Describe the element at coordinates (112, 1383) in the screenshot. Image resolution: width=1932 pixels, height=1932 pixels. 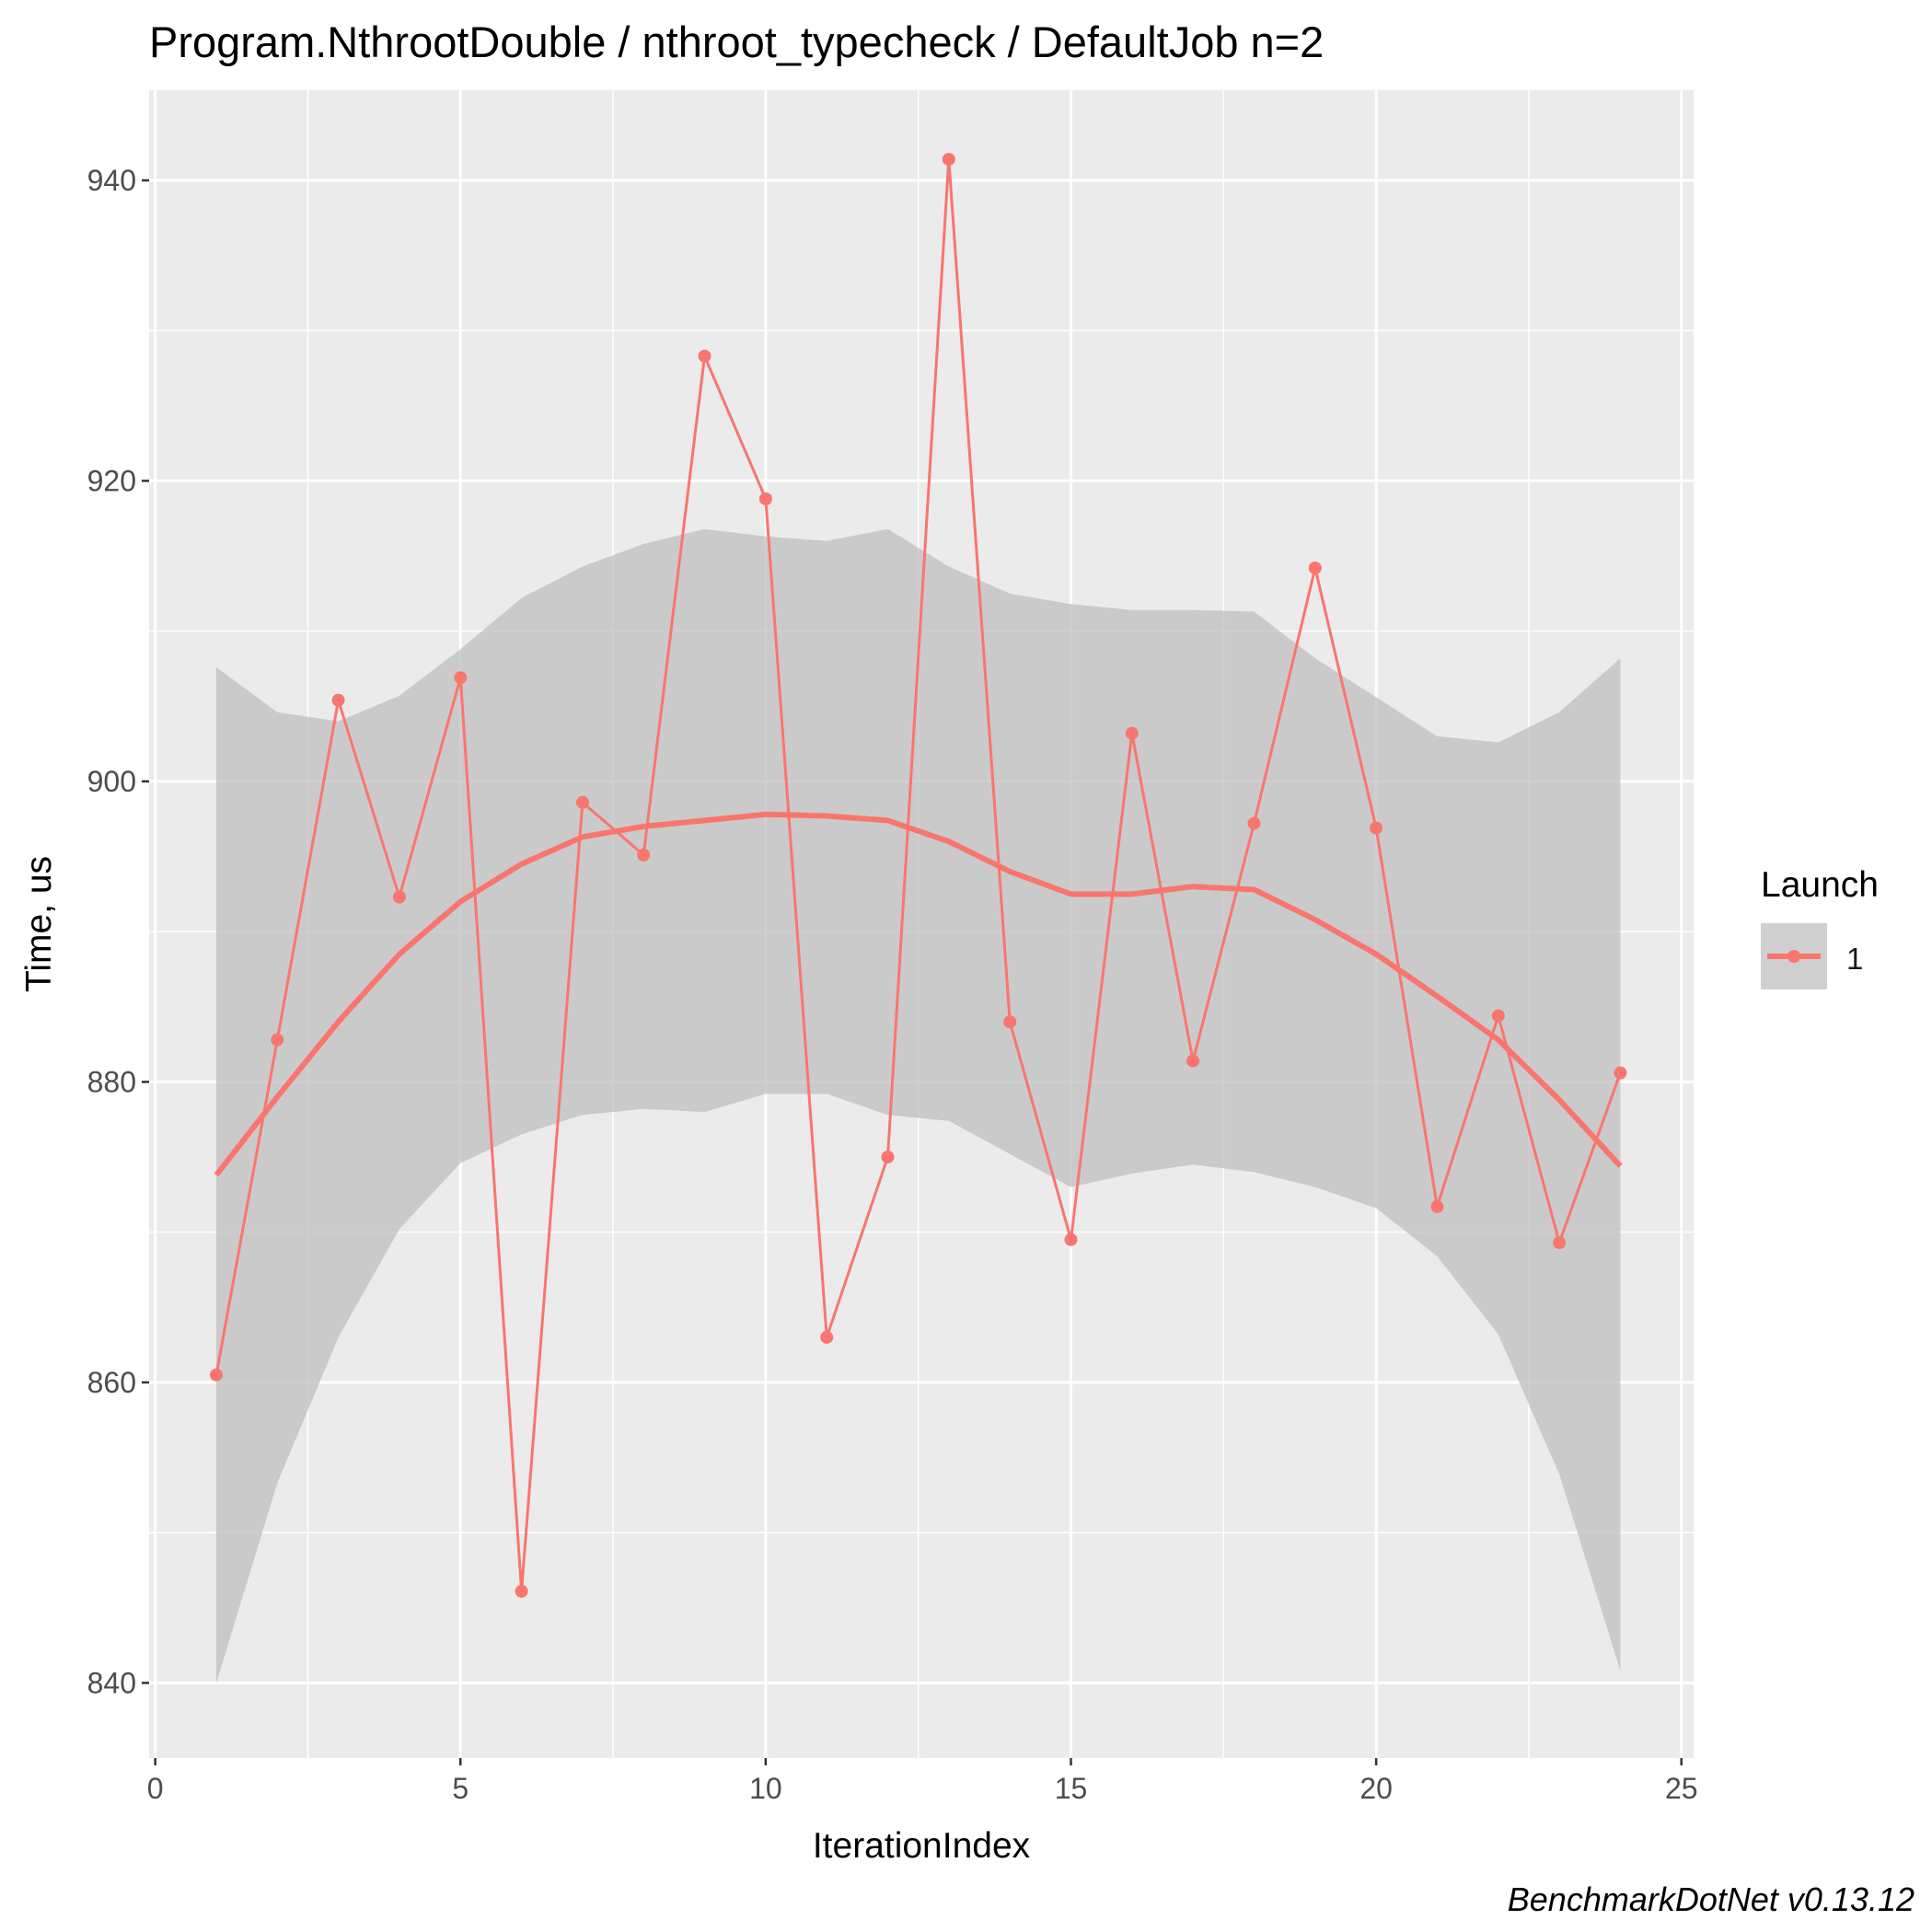
I see `y-tick-label: 860` at that location.